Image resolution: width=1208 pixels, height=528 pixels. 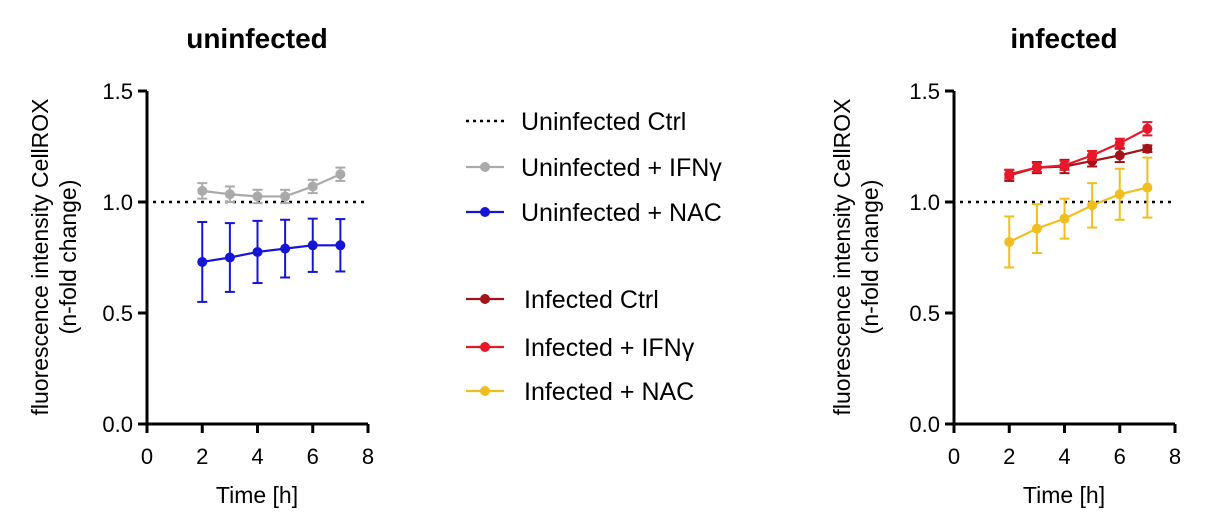 What do you see at coordinates (603, 122) in the screenshot?
I see `legend-label: Uninfected Ctrl` at bounding box center [603, 122].